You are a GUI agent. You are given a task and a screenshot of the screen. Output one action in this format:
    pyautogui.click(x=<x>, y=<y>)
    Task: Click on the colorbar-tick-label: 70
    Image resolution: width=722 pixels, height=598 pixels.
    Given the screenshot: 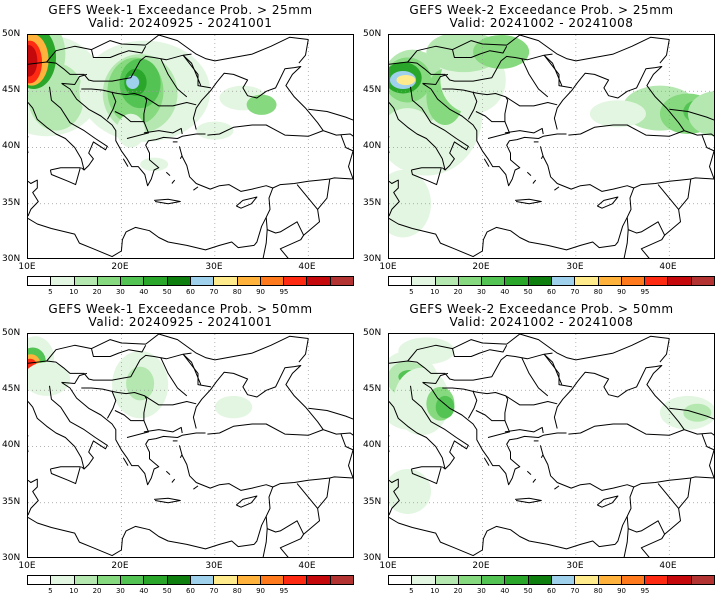 What is the action you would take?
    pyautogui.click(x=214, y=591)
    